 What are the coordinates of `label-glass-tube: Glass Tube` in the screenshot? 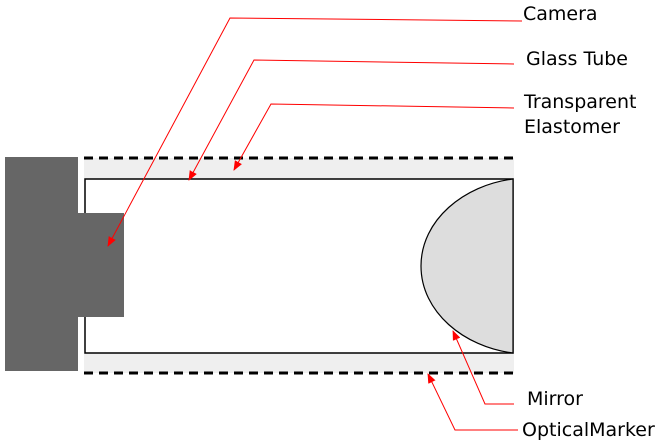 It's located at (577, 59).